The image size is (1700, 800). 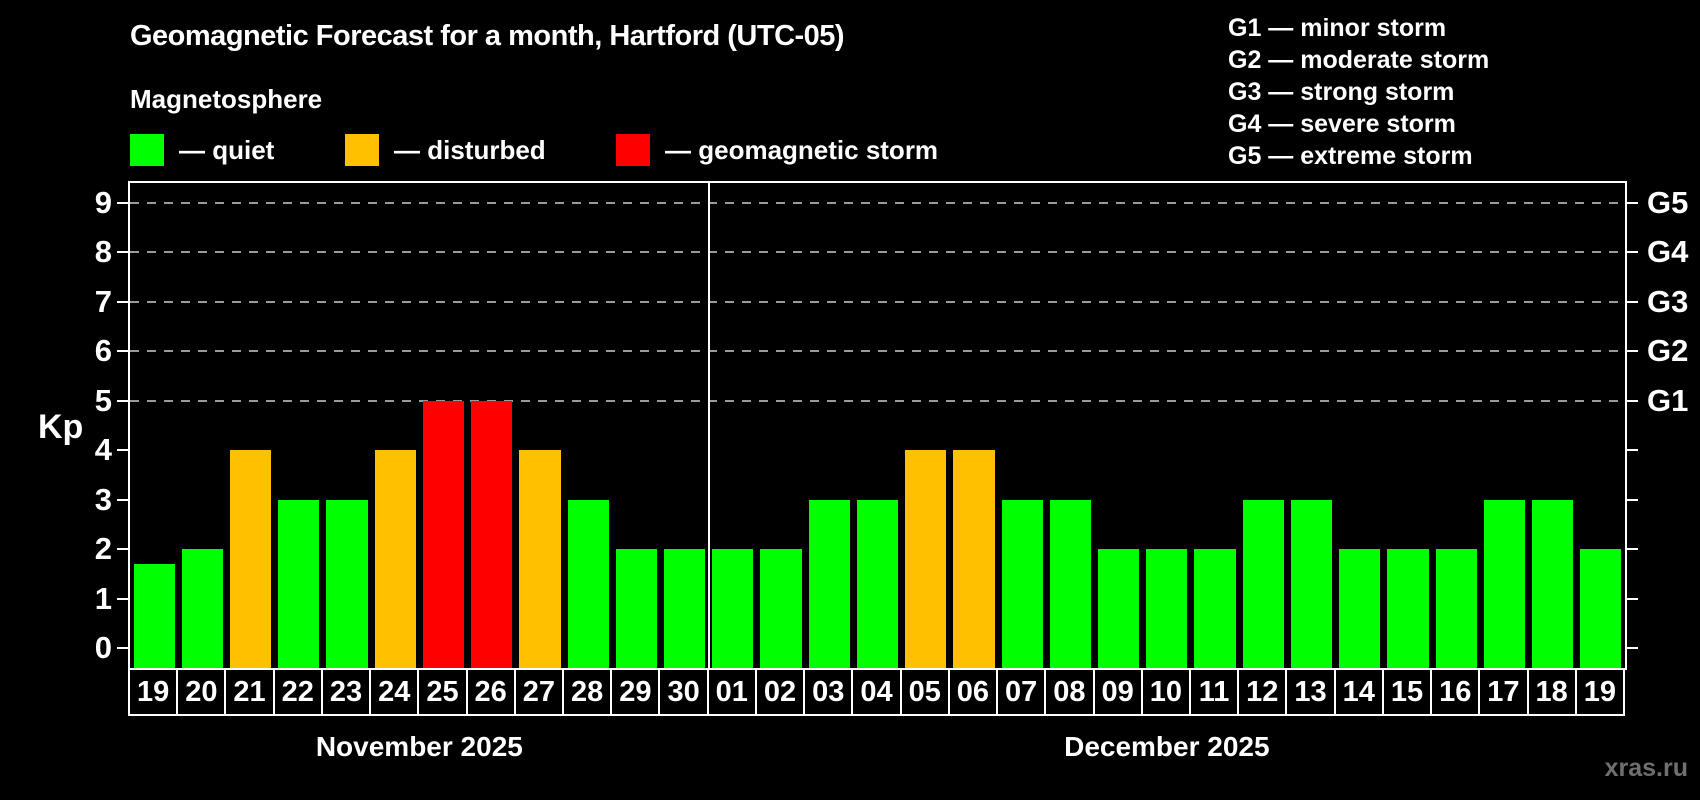 What do you see at coordinates (877, 351) in the screenshot?
I see `gridline-kp6` at bounding box center [877, 351].